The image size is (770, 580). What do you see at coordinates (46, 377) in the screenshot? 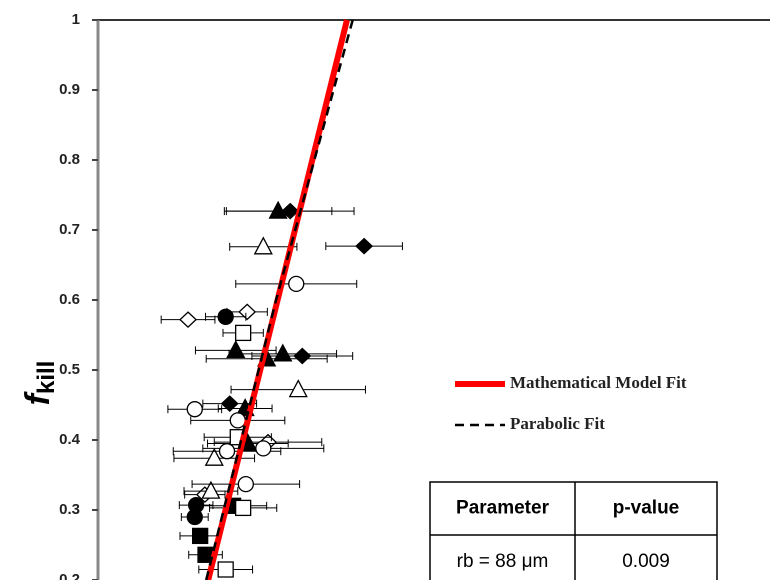
I see `y-label-subscript: kill` at bounding box center [46, 377].